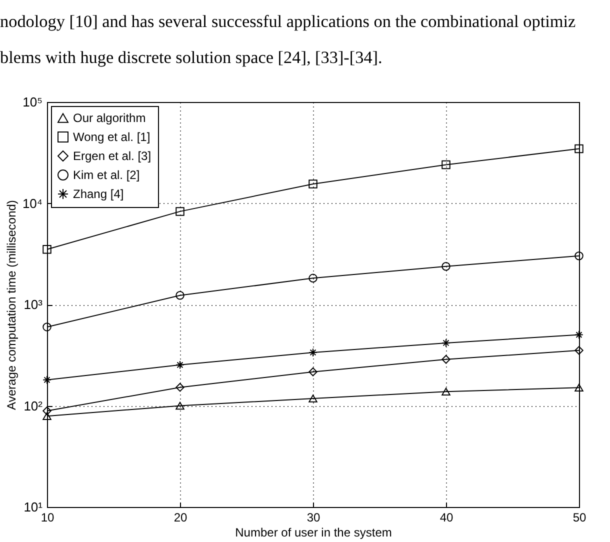 This screenshot has height=542, width=610. What do you see at coordinates (579, 517) in the screenshot?
I see `x-tick-label: 50` at bounding box center [579, 517].